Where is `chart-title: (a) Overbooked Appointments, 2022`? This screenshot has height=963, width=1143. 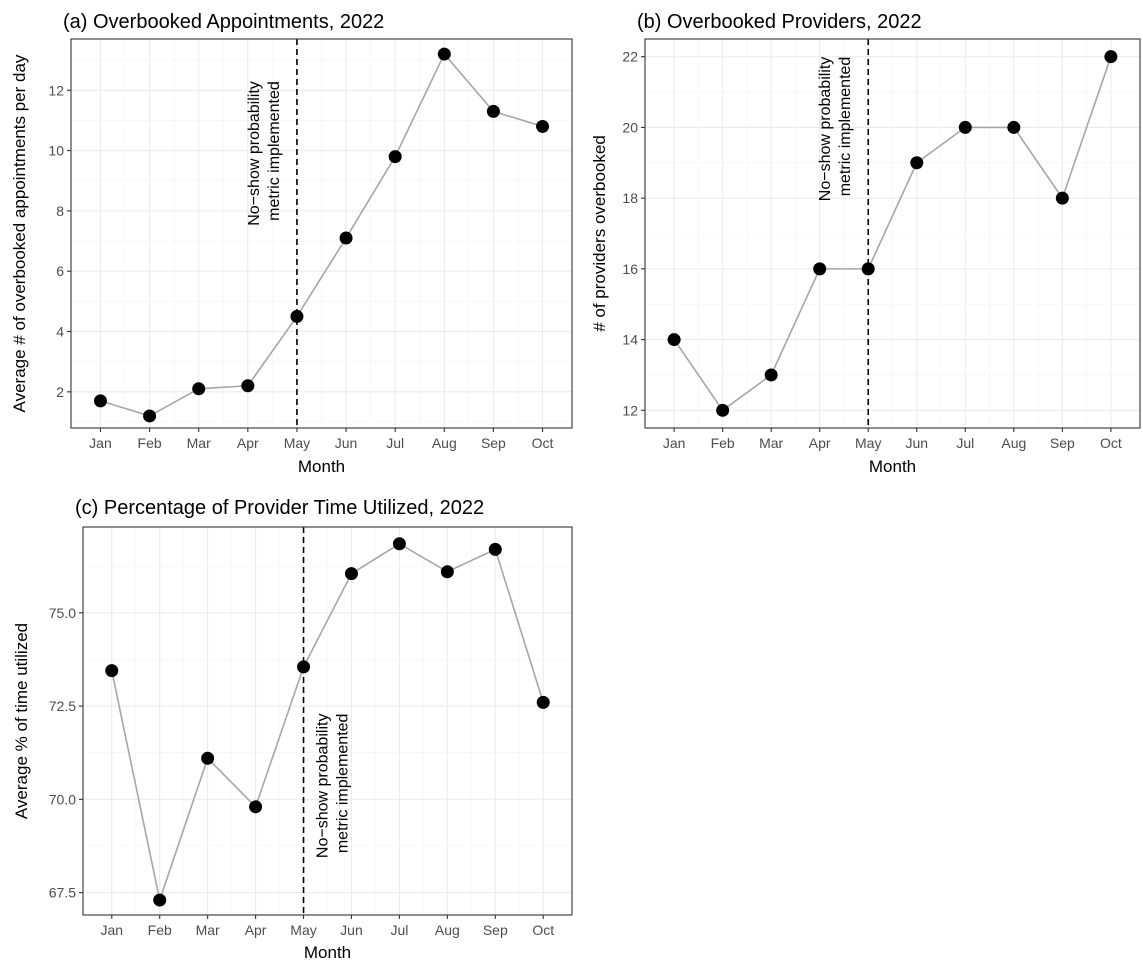 chart-title: (a) Overbooked Appointments, 2022 is located at coordinates (223, 22).